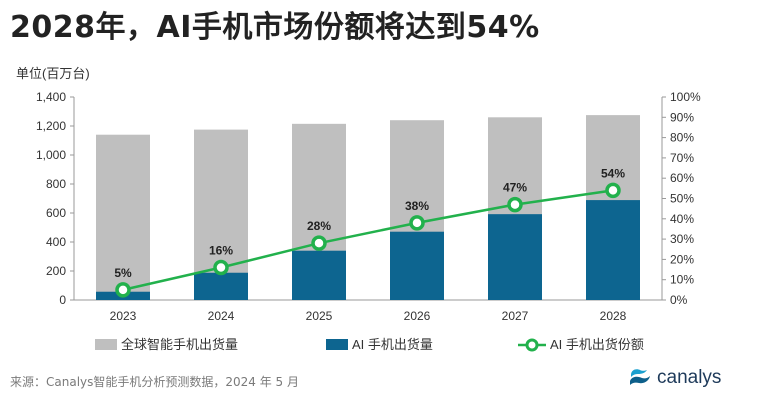 The image size is (759, 401). Describe the element at coordinates (123, 217) in the screenshot. I see `bar-total-shipments` at that location.